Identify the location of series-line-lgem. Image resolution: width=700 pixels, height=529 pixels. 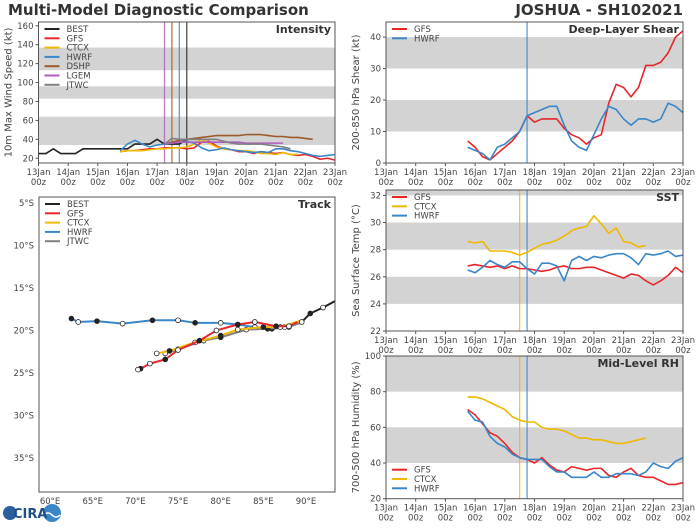
(224, 143).